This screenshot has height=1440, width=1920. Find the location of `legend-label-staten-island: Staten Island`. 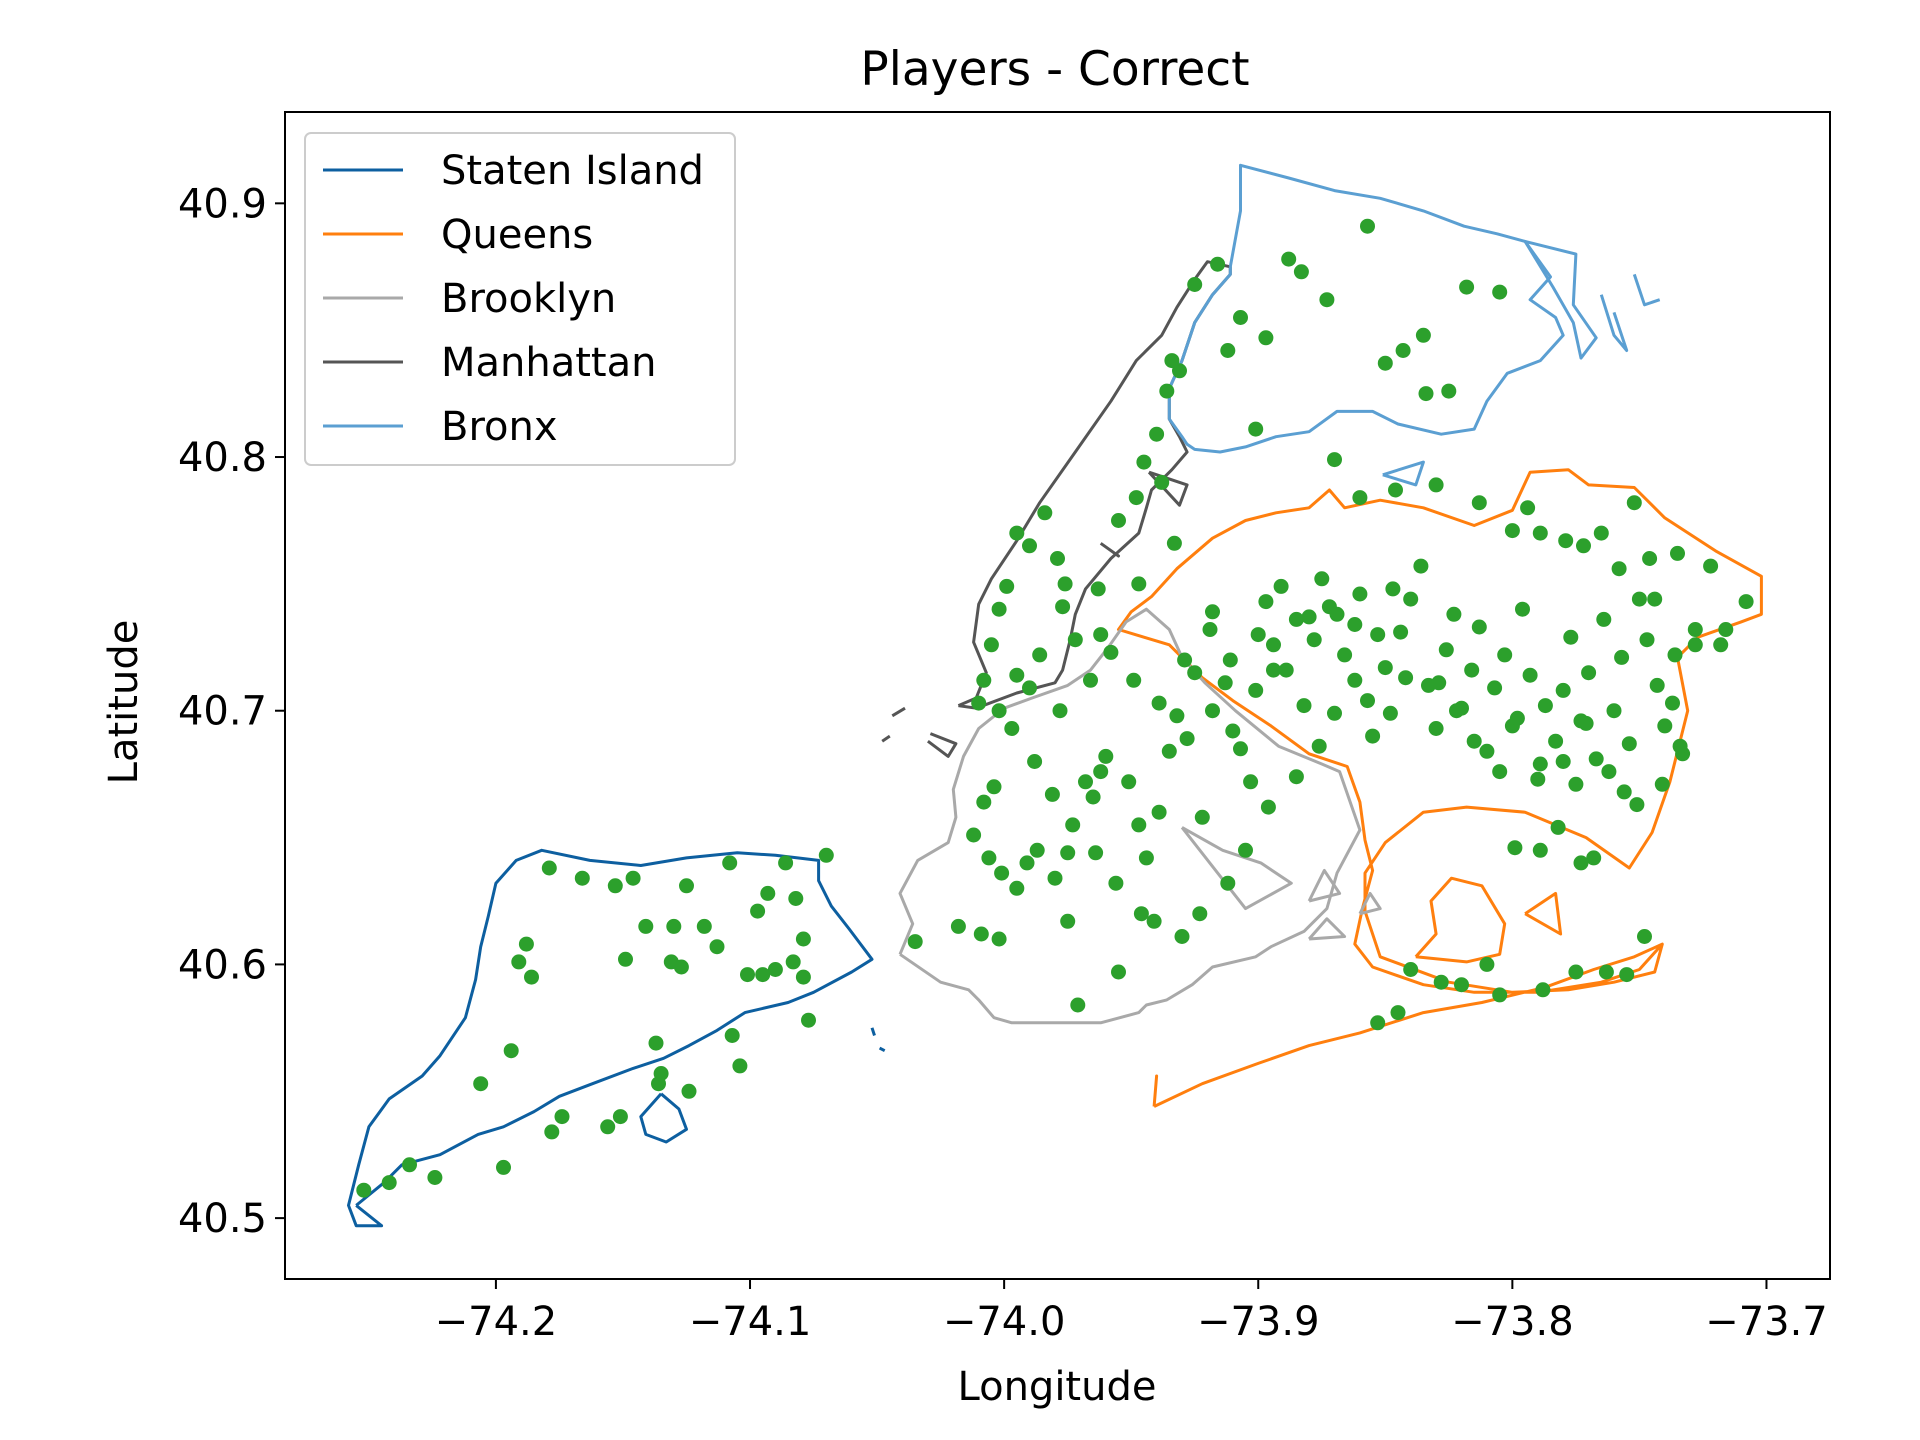

legend-label-staten-island: Staten Island is located at coordinates (572, 171).